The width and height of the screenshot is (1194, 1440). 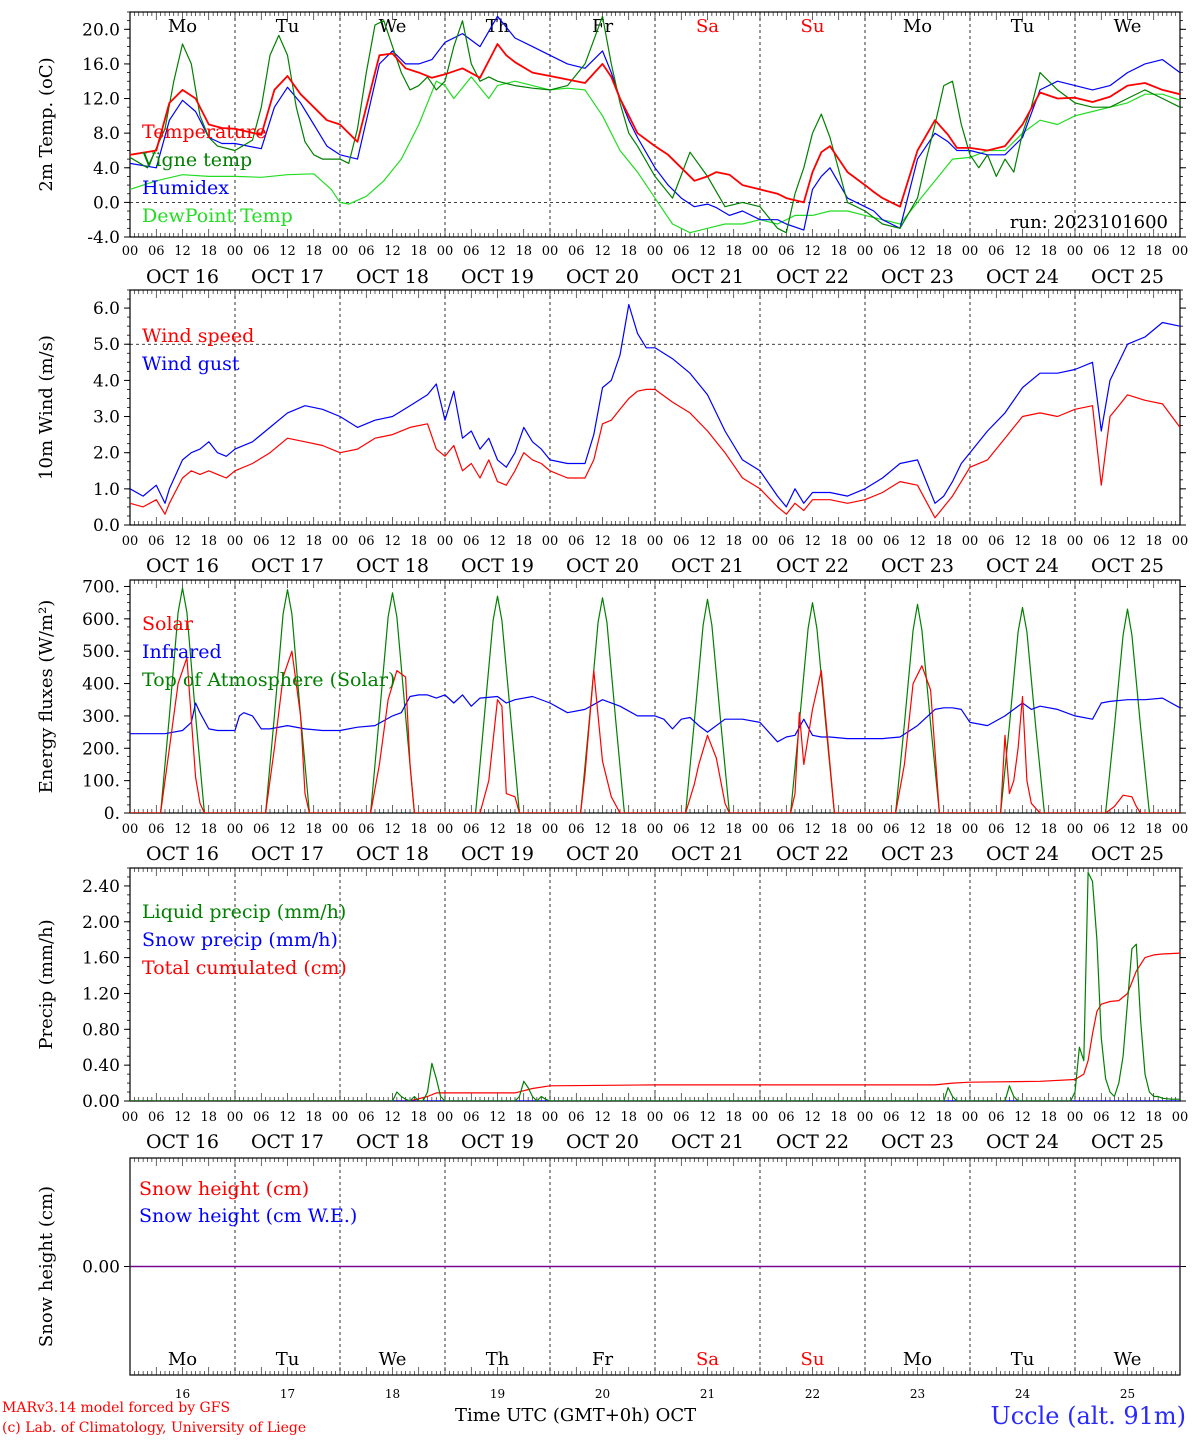 I want to click on y-tick-label: 4.0, so click(x=106, y=169).